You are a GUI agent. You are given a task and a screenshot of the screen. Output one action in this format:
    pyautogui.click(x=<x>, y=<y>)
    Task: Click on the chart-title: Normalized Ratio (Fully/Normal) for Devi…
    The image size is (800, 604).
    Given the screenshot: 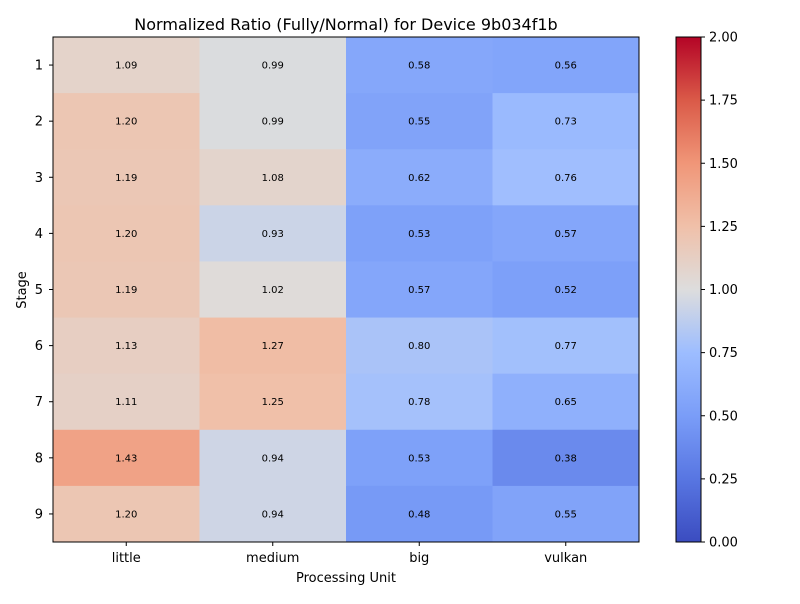 What is the action you would take?
    pyautogui.click(x=345, y=24)
    